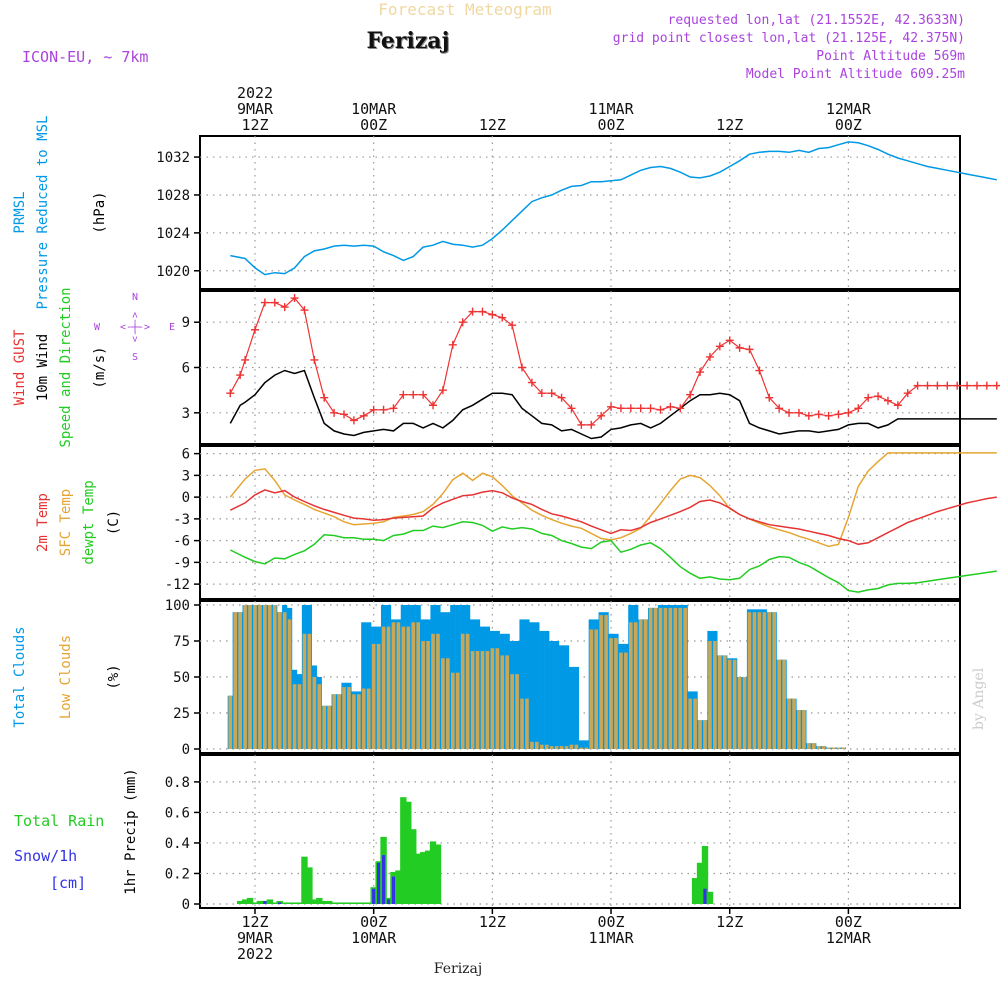 The width and height of the screenshot is (1000, 1000). Describe the element at coordinates (43, 367) in the screenshot. I see `axis-label-10m-wind: 10m Wind` at that location.